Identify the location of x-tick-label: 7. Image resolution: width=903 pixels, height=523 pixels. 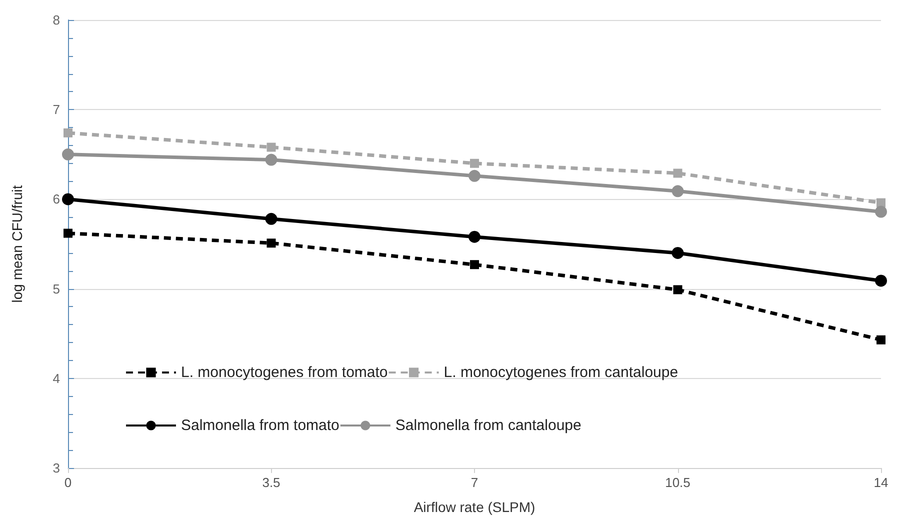
(474, 482).